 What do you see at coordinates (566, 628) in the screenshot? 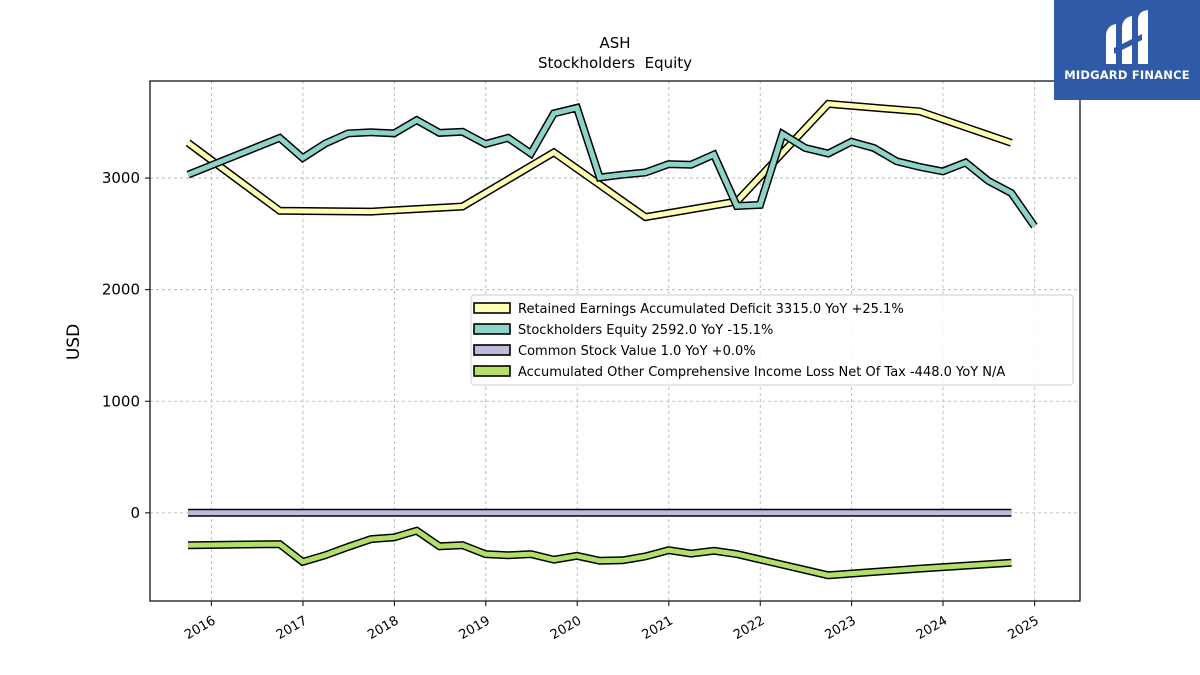
I see `x-tick-label: 2020` at bounding box center [566, 628].